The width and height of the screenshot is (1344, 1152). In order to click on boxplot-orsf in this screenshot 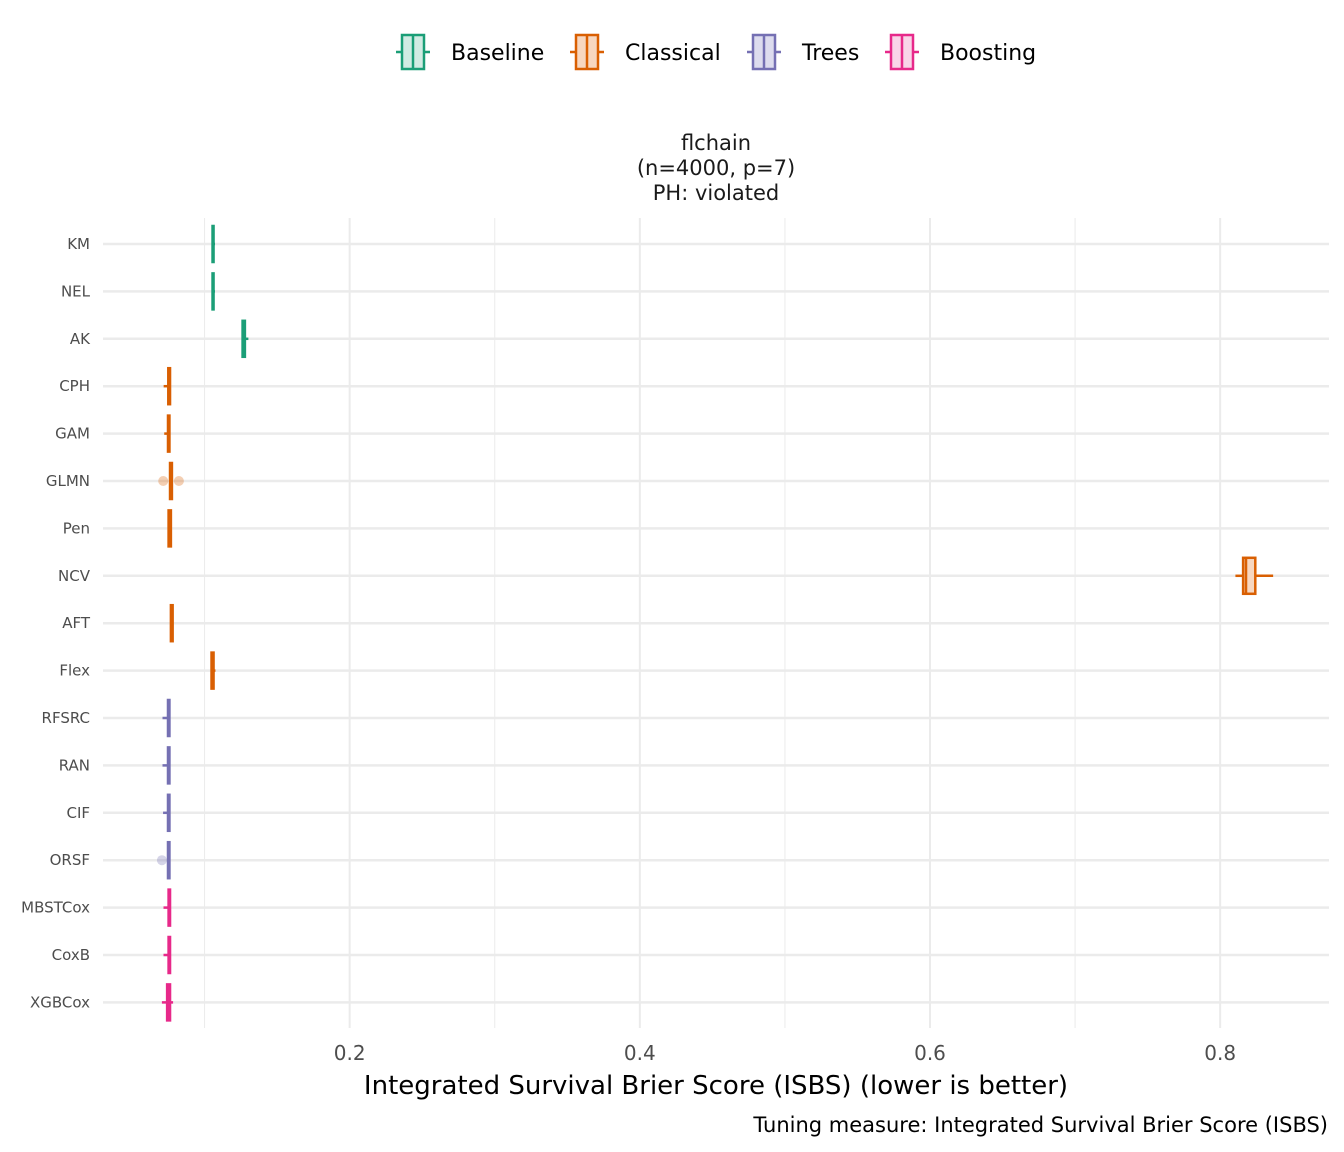, I will do `click(163, 860)`.